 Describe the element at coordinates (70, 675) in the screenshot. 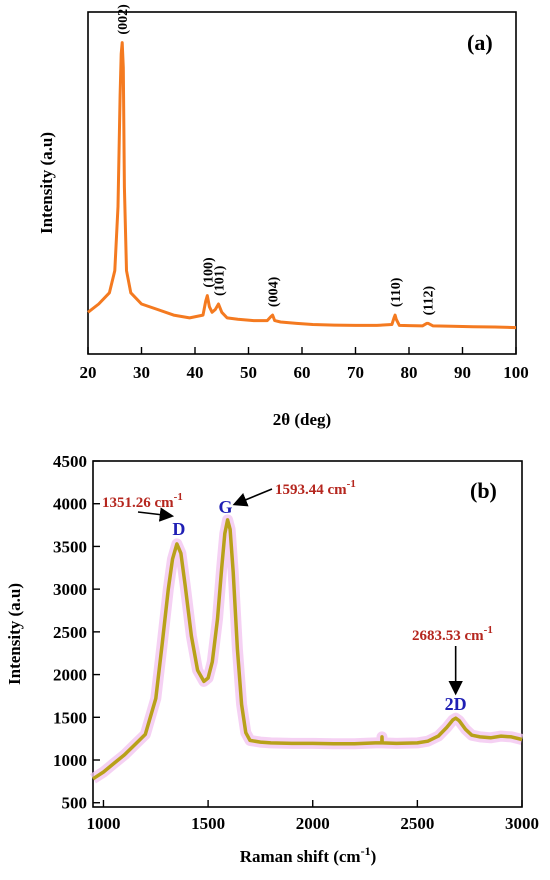

I see `y-tick-label: 2000` at that location.